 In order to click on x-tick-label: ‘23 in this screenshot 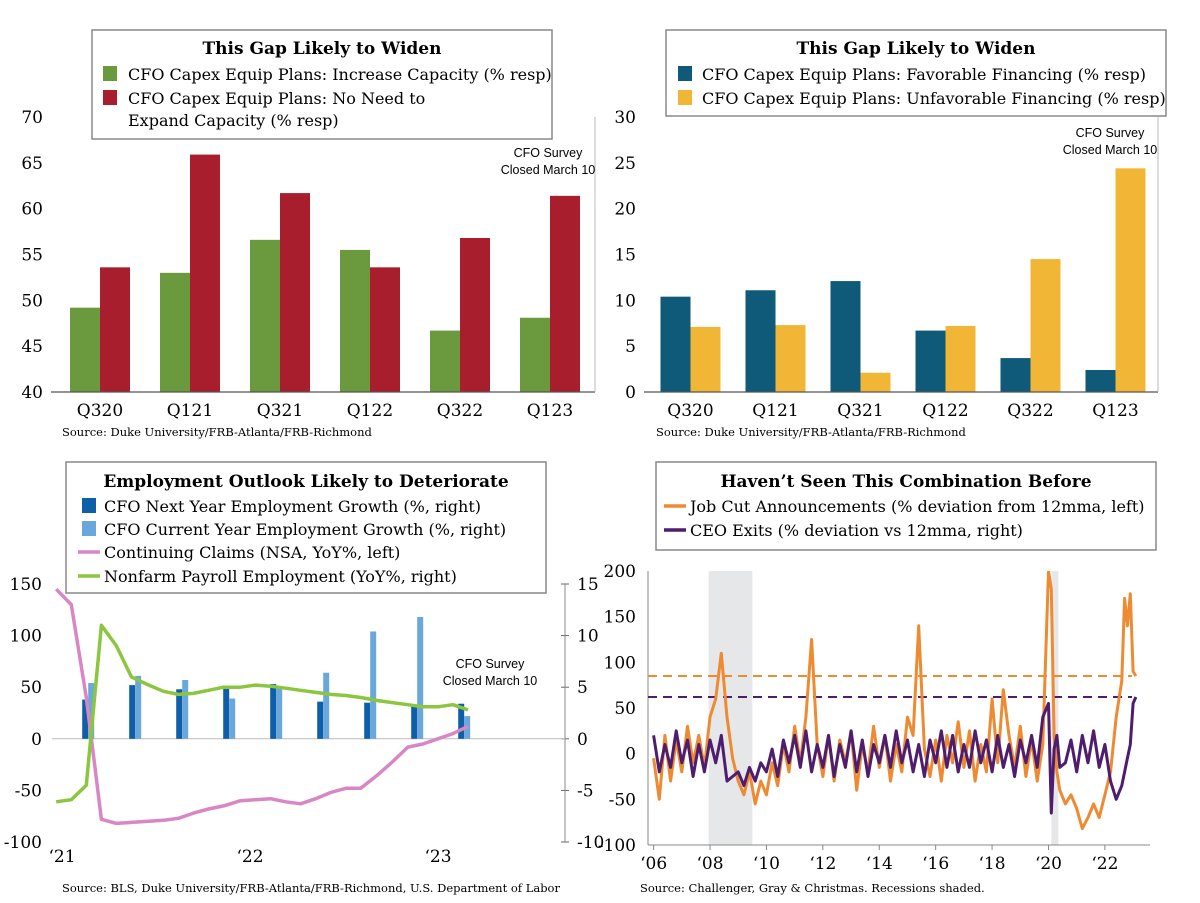, I will do `click(437, 857)`.